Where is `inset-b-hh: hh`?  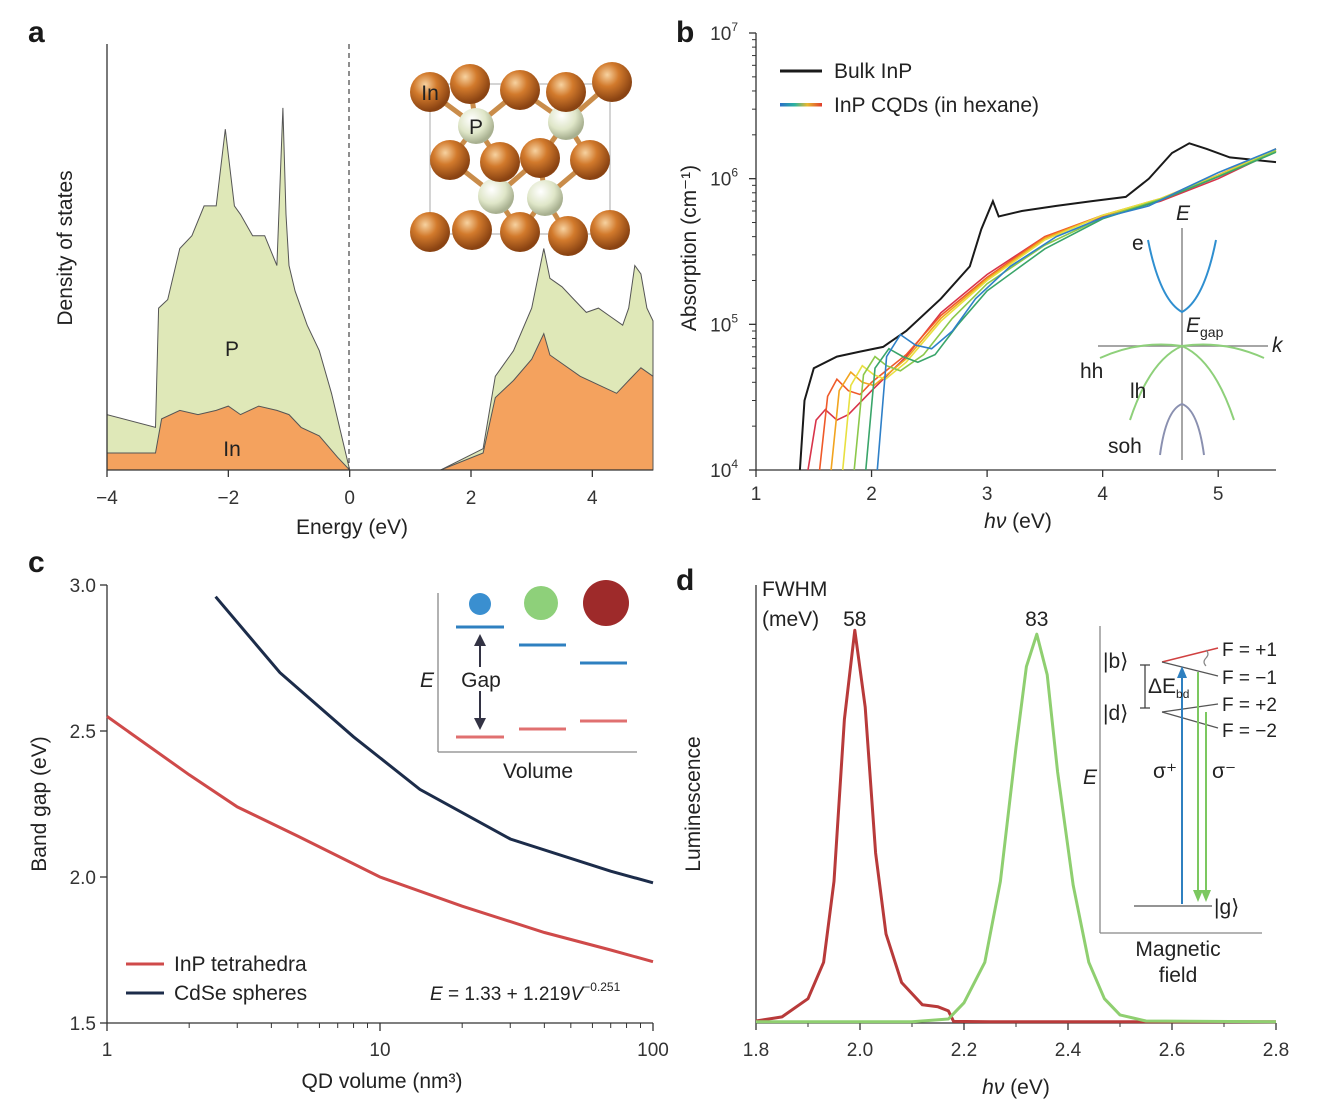 inset-b-hh: hh is located at coordinates (1091, 371).